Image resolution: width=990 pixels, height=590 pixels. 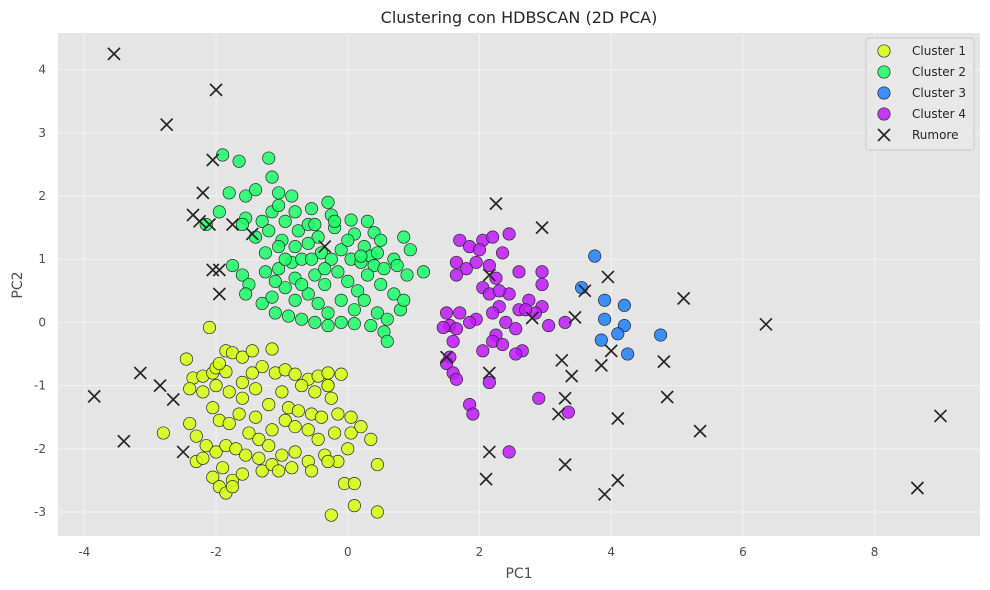 I want to click on chart-title: Clustering con HDBSCAN (2D PCA), so click(x=519, y=17).